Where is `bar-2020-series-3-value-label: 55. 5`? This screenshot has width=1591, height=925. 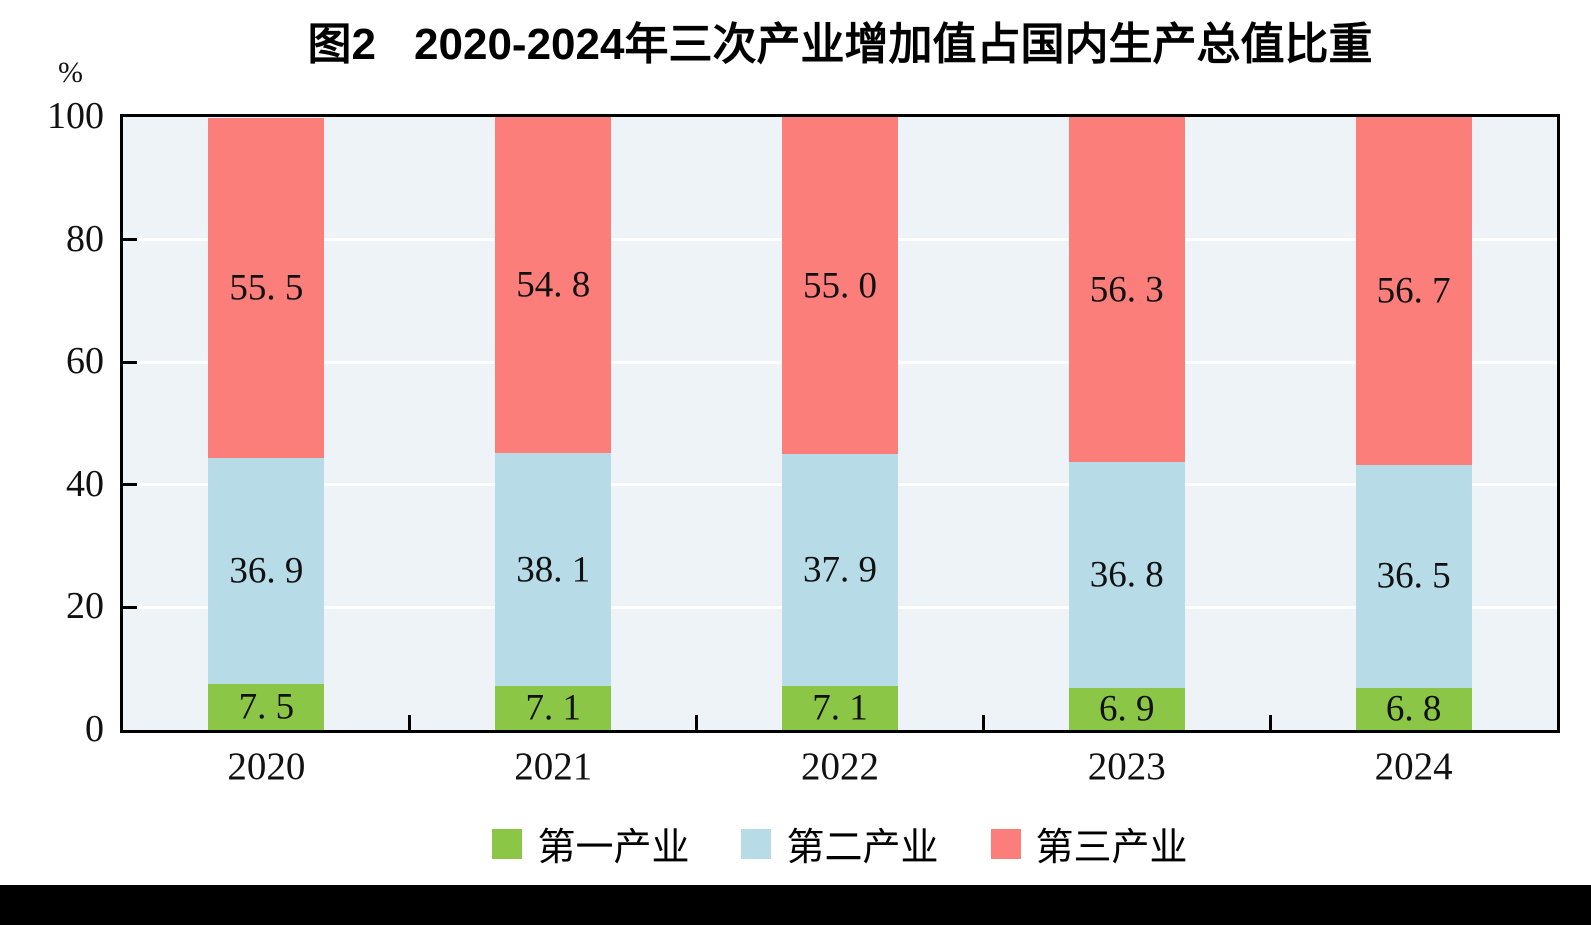
bar-2020-series-3-value-label: 55. 5 is located at coordinates (266, 288).